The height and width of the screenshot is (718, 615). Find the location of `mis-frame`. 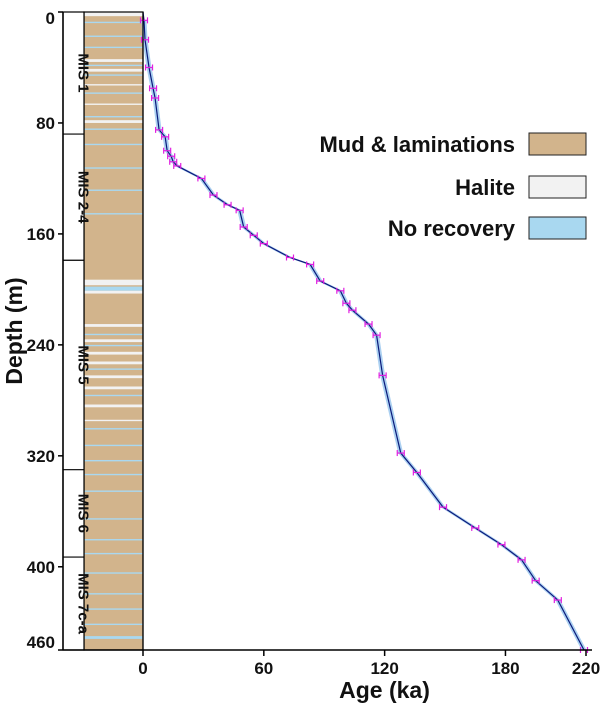

mis-frame is located at coordinates (73, 331).